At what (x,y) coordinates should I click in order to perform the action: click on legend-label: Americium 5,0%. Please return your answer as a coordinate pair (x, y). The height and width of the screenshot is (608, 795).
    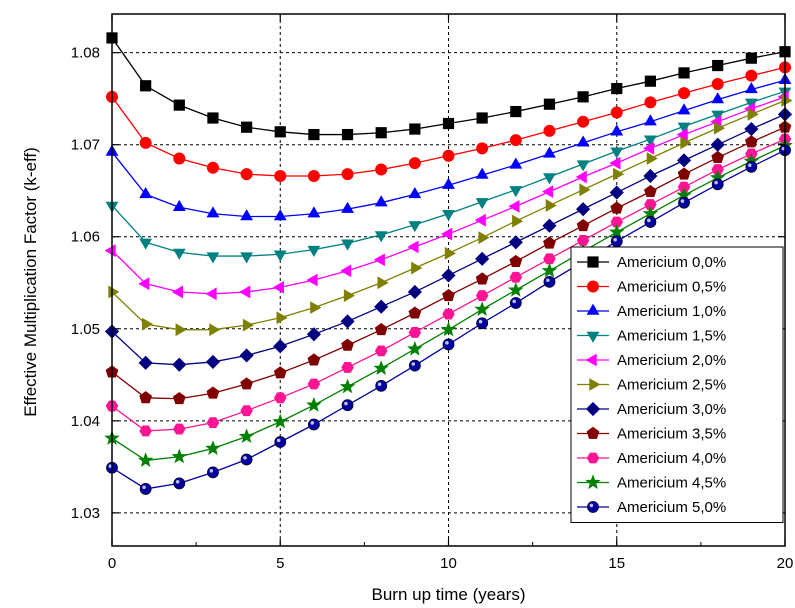
    Looking at the image, I should click on (671, 507).